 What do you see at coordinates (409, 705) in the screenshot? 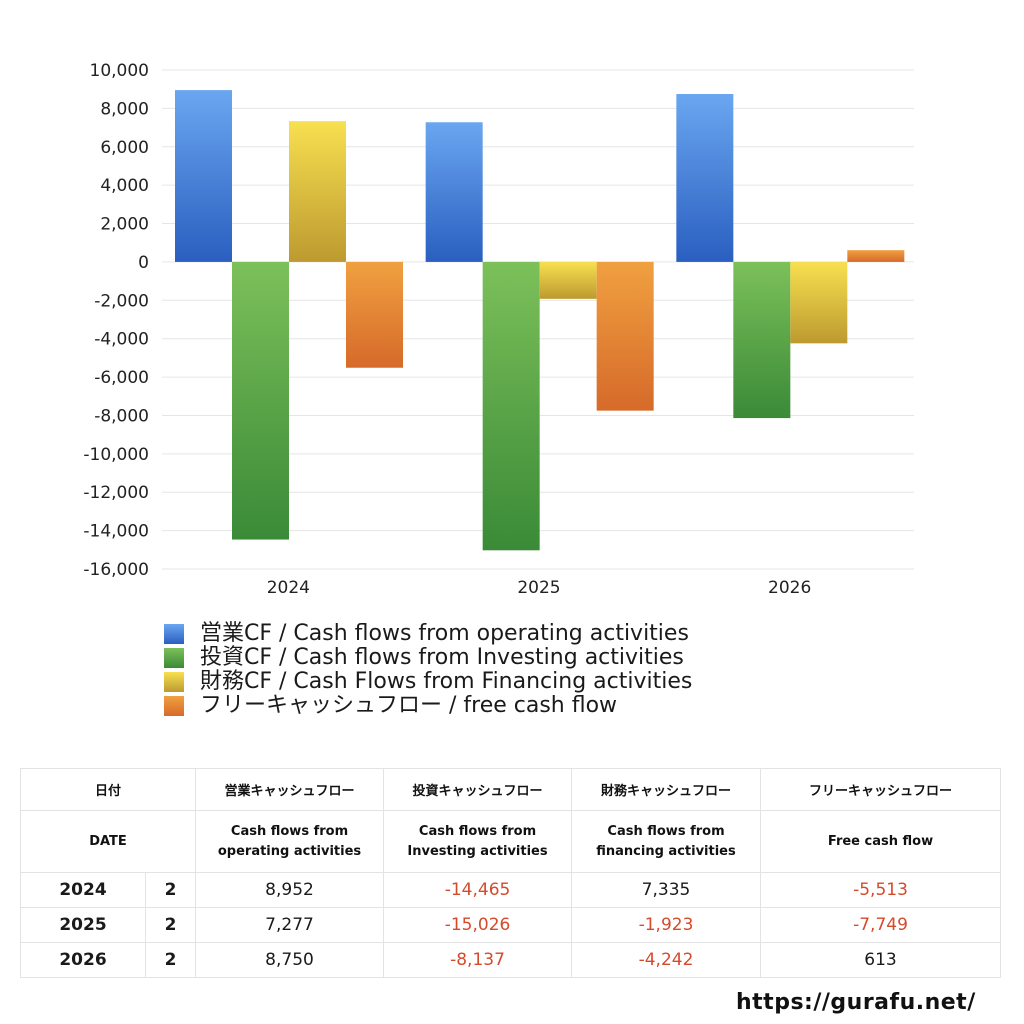
I see `legend-label-free: フリーキャッシュフロー / free cash flow` at bounding box center [409, 705].